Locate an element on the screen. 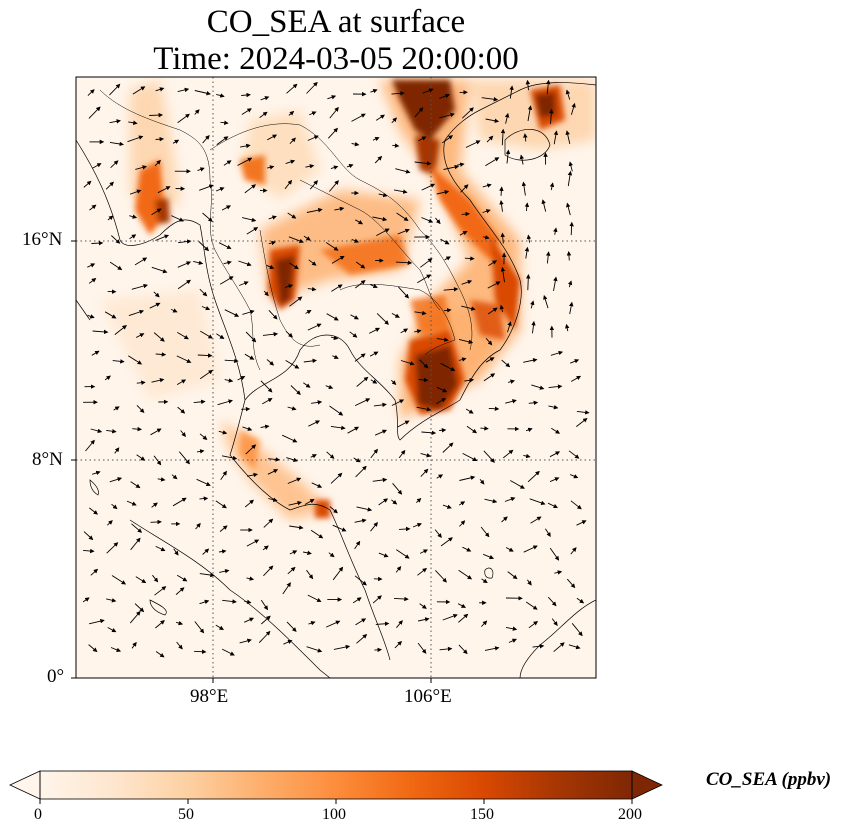  colorbar-gradient is located at coordinates (336, 785).